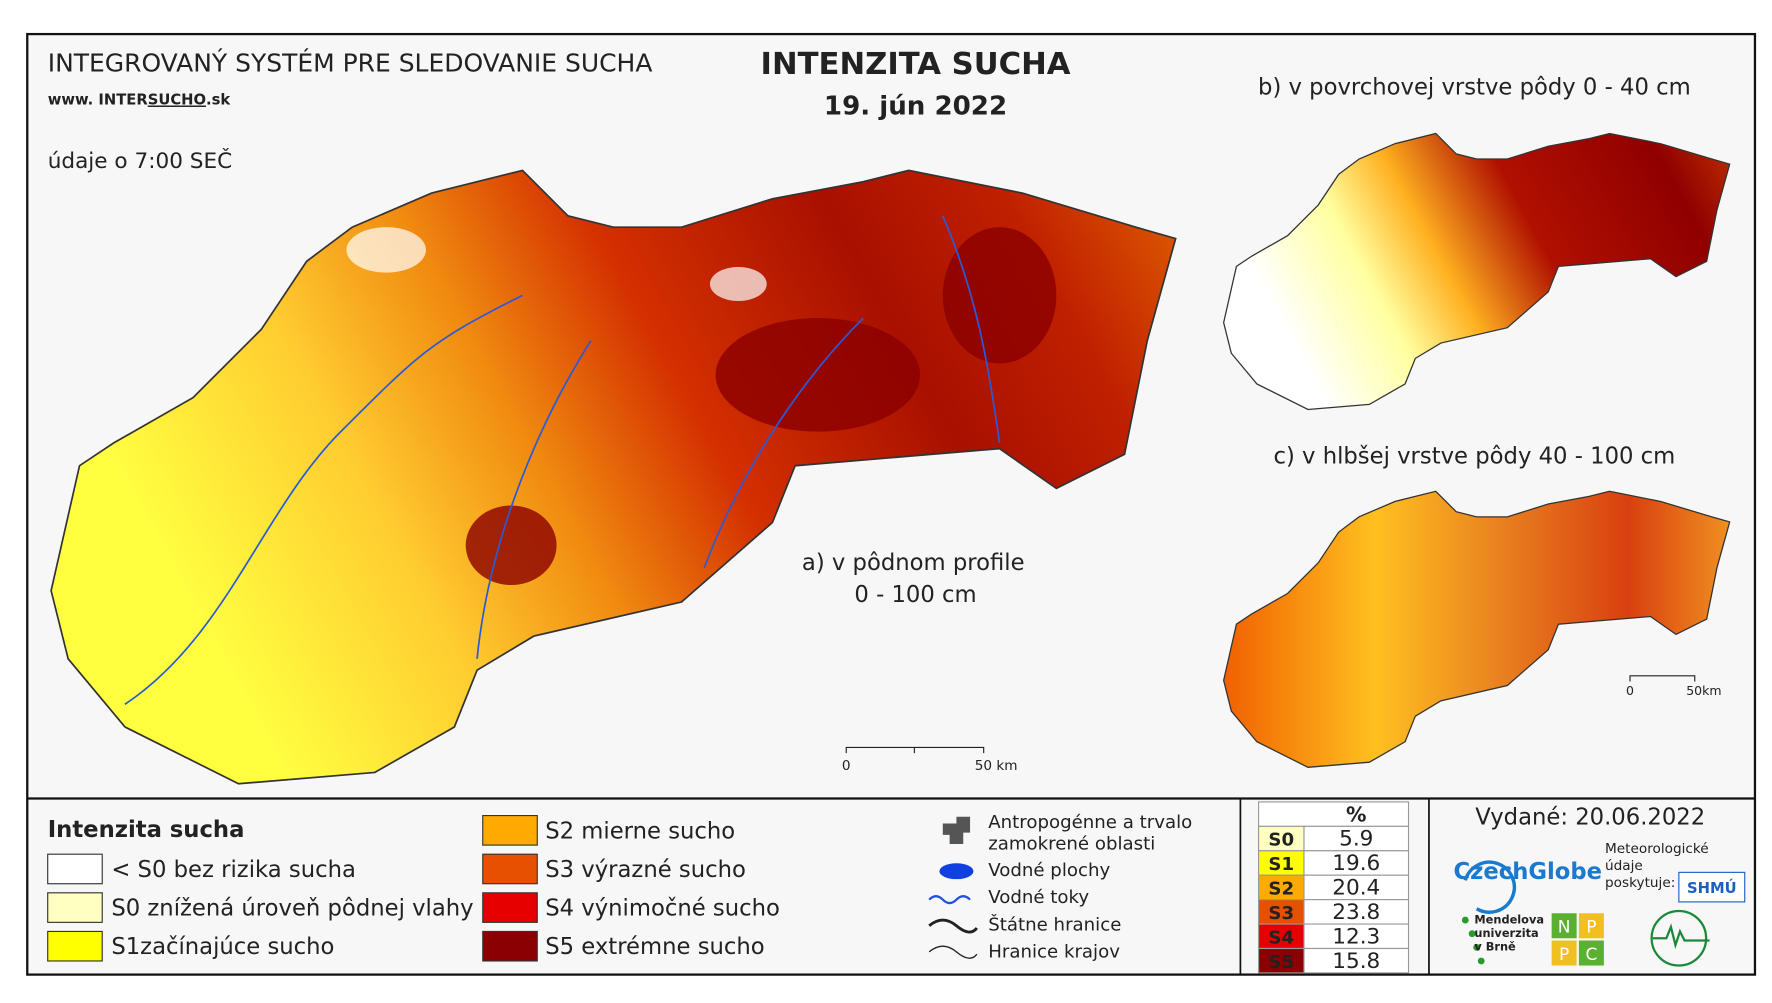 The height and width of the screenshot is (1003, 1772). I want to click on npc-letter: C, so click(1591, 955).